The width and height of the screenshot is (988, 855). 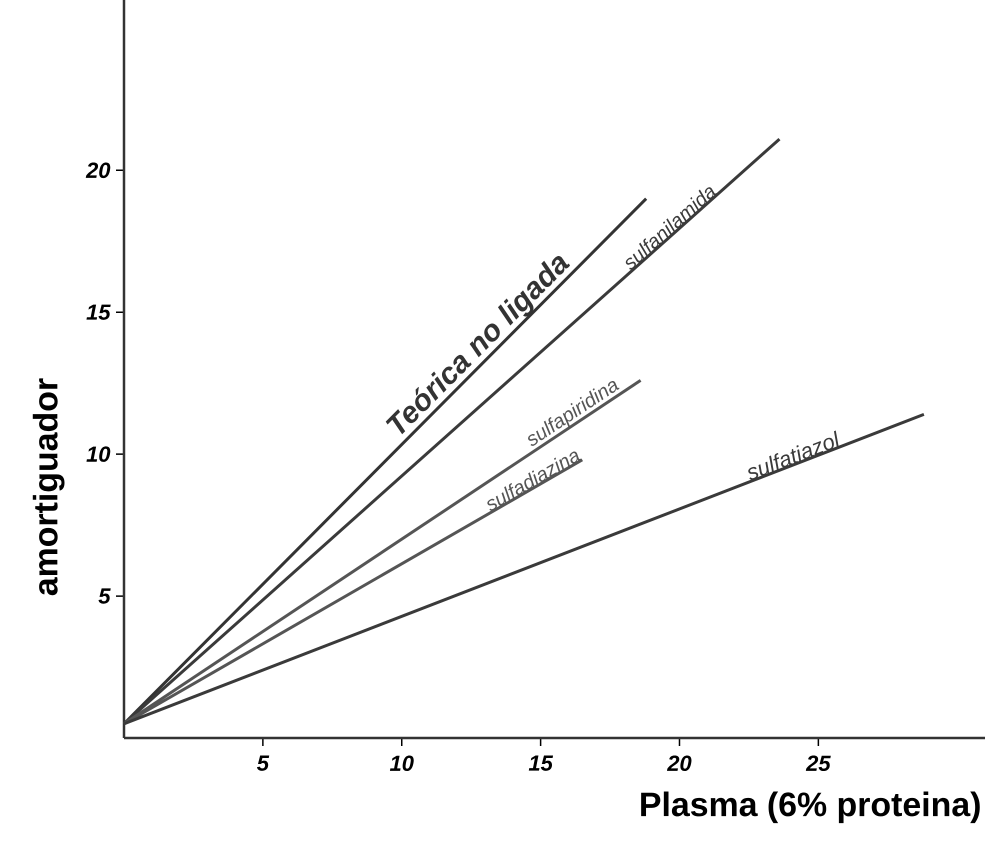 I want to click on y-tick-label: 10, so click(x=98, y=454).